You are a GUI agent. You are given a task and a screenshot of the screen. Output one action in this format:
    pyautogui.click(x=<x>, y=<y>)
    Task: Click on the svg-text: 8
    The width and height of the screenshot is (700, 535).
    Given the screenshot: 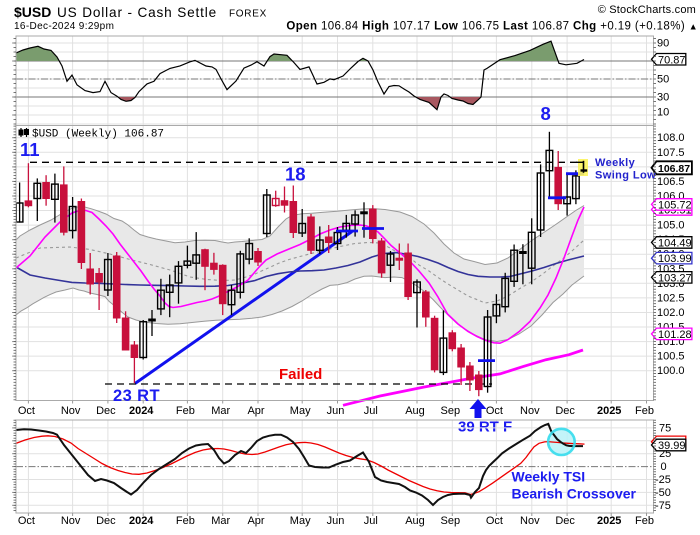 What is the action you would take?
    pyautogui.click(x=546, y=113)
    